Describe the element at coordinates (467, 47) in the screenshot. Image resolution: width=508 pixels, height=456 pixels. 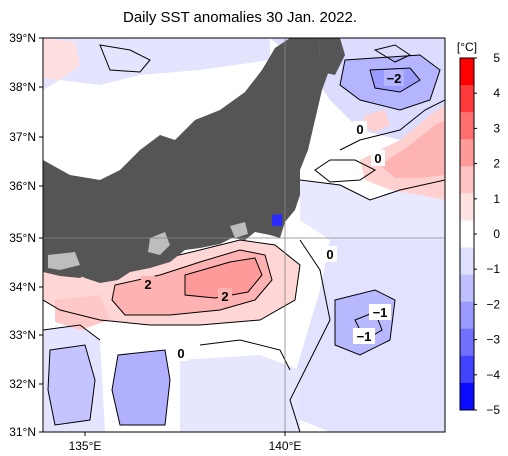
I see `colorbar-unit: [°C]` at that location.